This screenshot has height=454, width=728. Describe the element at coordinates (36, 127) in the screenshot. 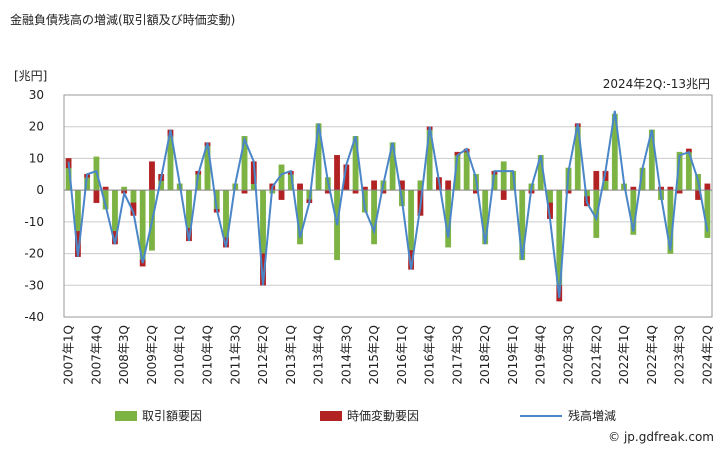

I see `y-tick-label: 20` at that location.